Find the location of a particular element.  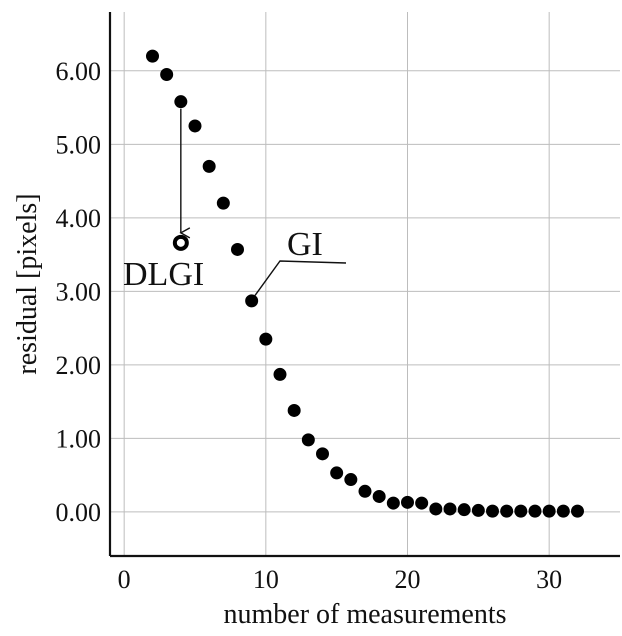

y-tick-label-4: 4.00 is located at coordinates (79, 218).